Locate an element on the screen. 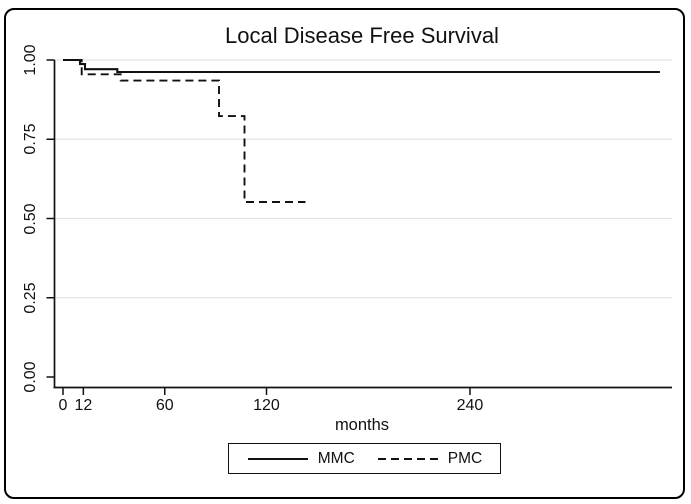 The width and height of the screenshot is (691, 504). series-line-pmc is located at coordinates (184, 131).